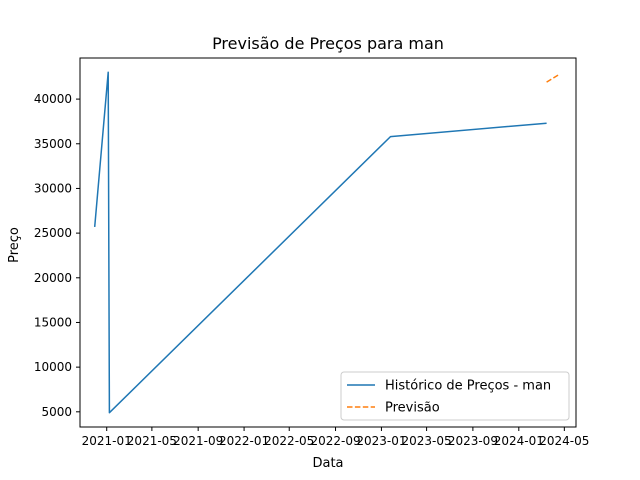  What do you see at coordinates (244, 441) in the screenshot?
I see `x-tick-label: 2022-01` at bounding box center [244, 441].